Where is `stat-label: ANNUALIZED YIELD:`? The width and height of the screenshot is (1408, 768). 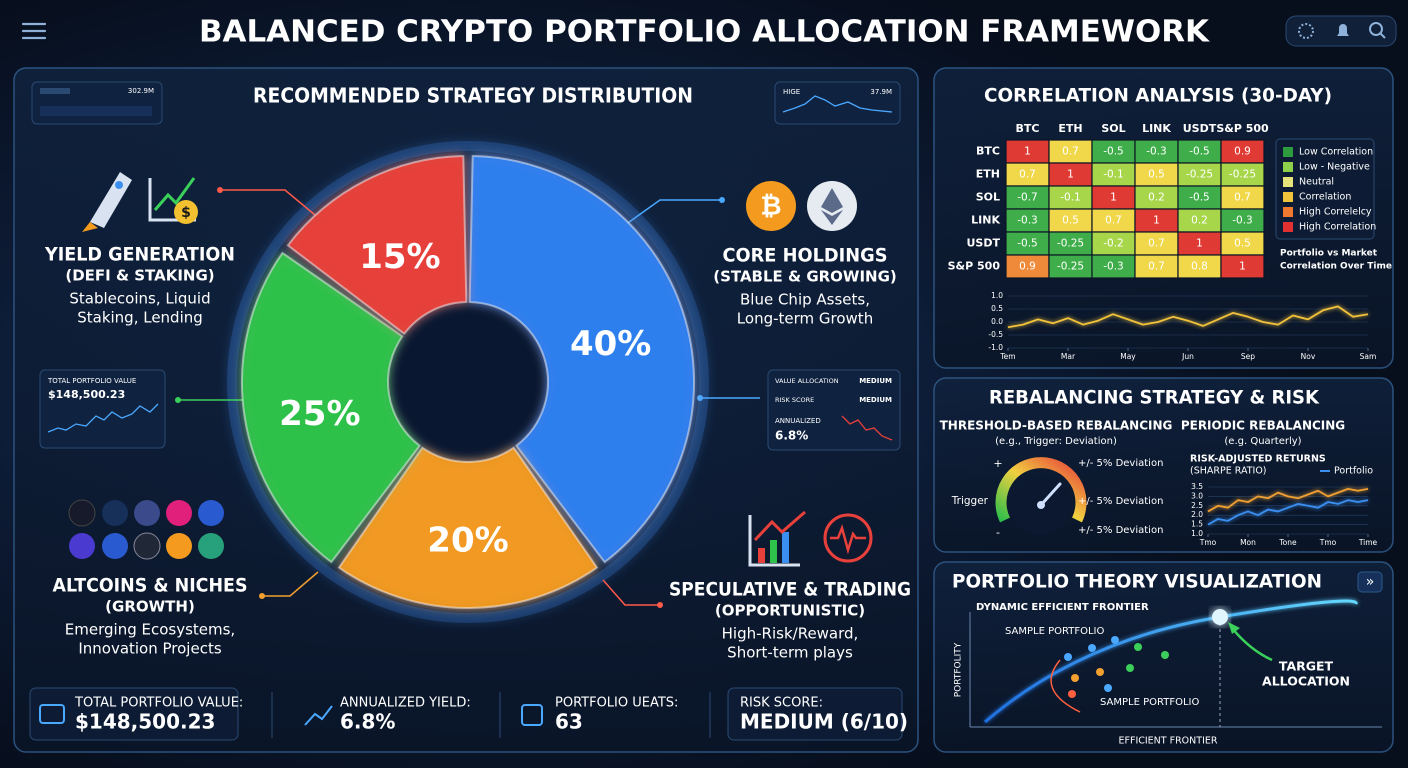 stat-label: ANNUALIZED YIELD: is located at coordinates (405, 703).